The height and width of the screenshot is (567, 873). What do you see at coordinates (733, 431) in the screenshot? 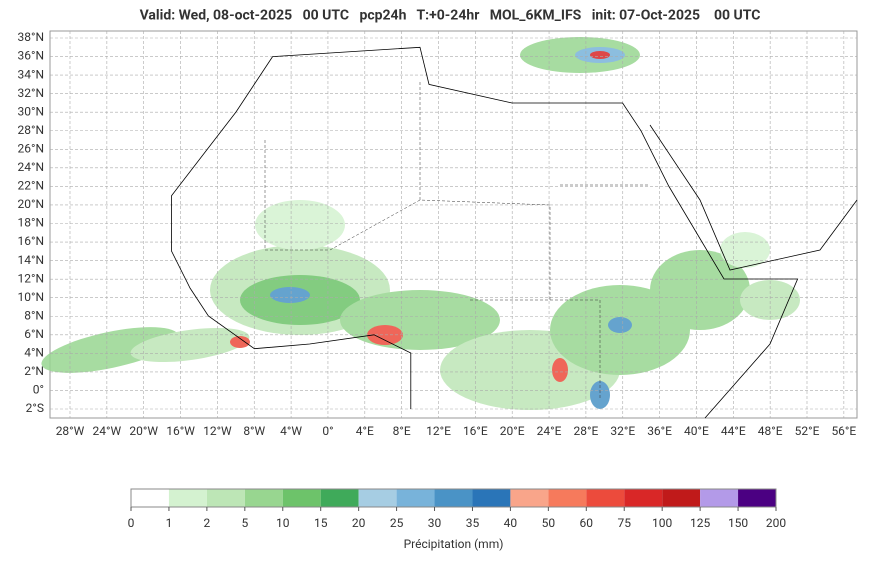
I see `longitude-label: 44°E` at bounding box center [733, 431].